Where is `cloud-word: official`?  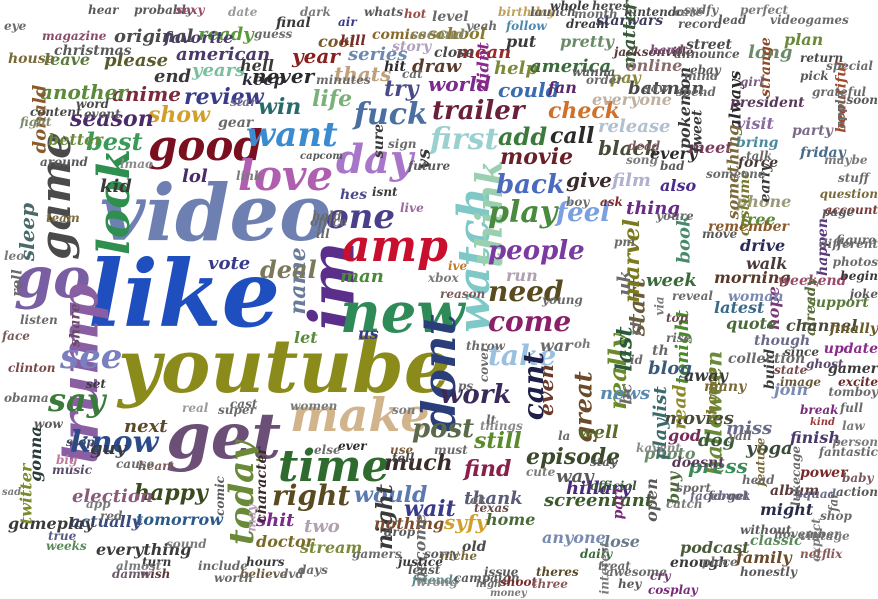
cloud-word: official is located at coordinates (613, 486).